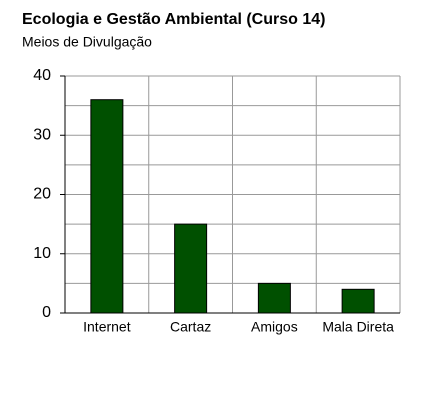  I want to click on chart-subtitle: Meios de Divulgação, so click(87, 42).